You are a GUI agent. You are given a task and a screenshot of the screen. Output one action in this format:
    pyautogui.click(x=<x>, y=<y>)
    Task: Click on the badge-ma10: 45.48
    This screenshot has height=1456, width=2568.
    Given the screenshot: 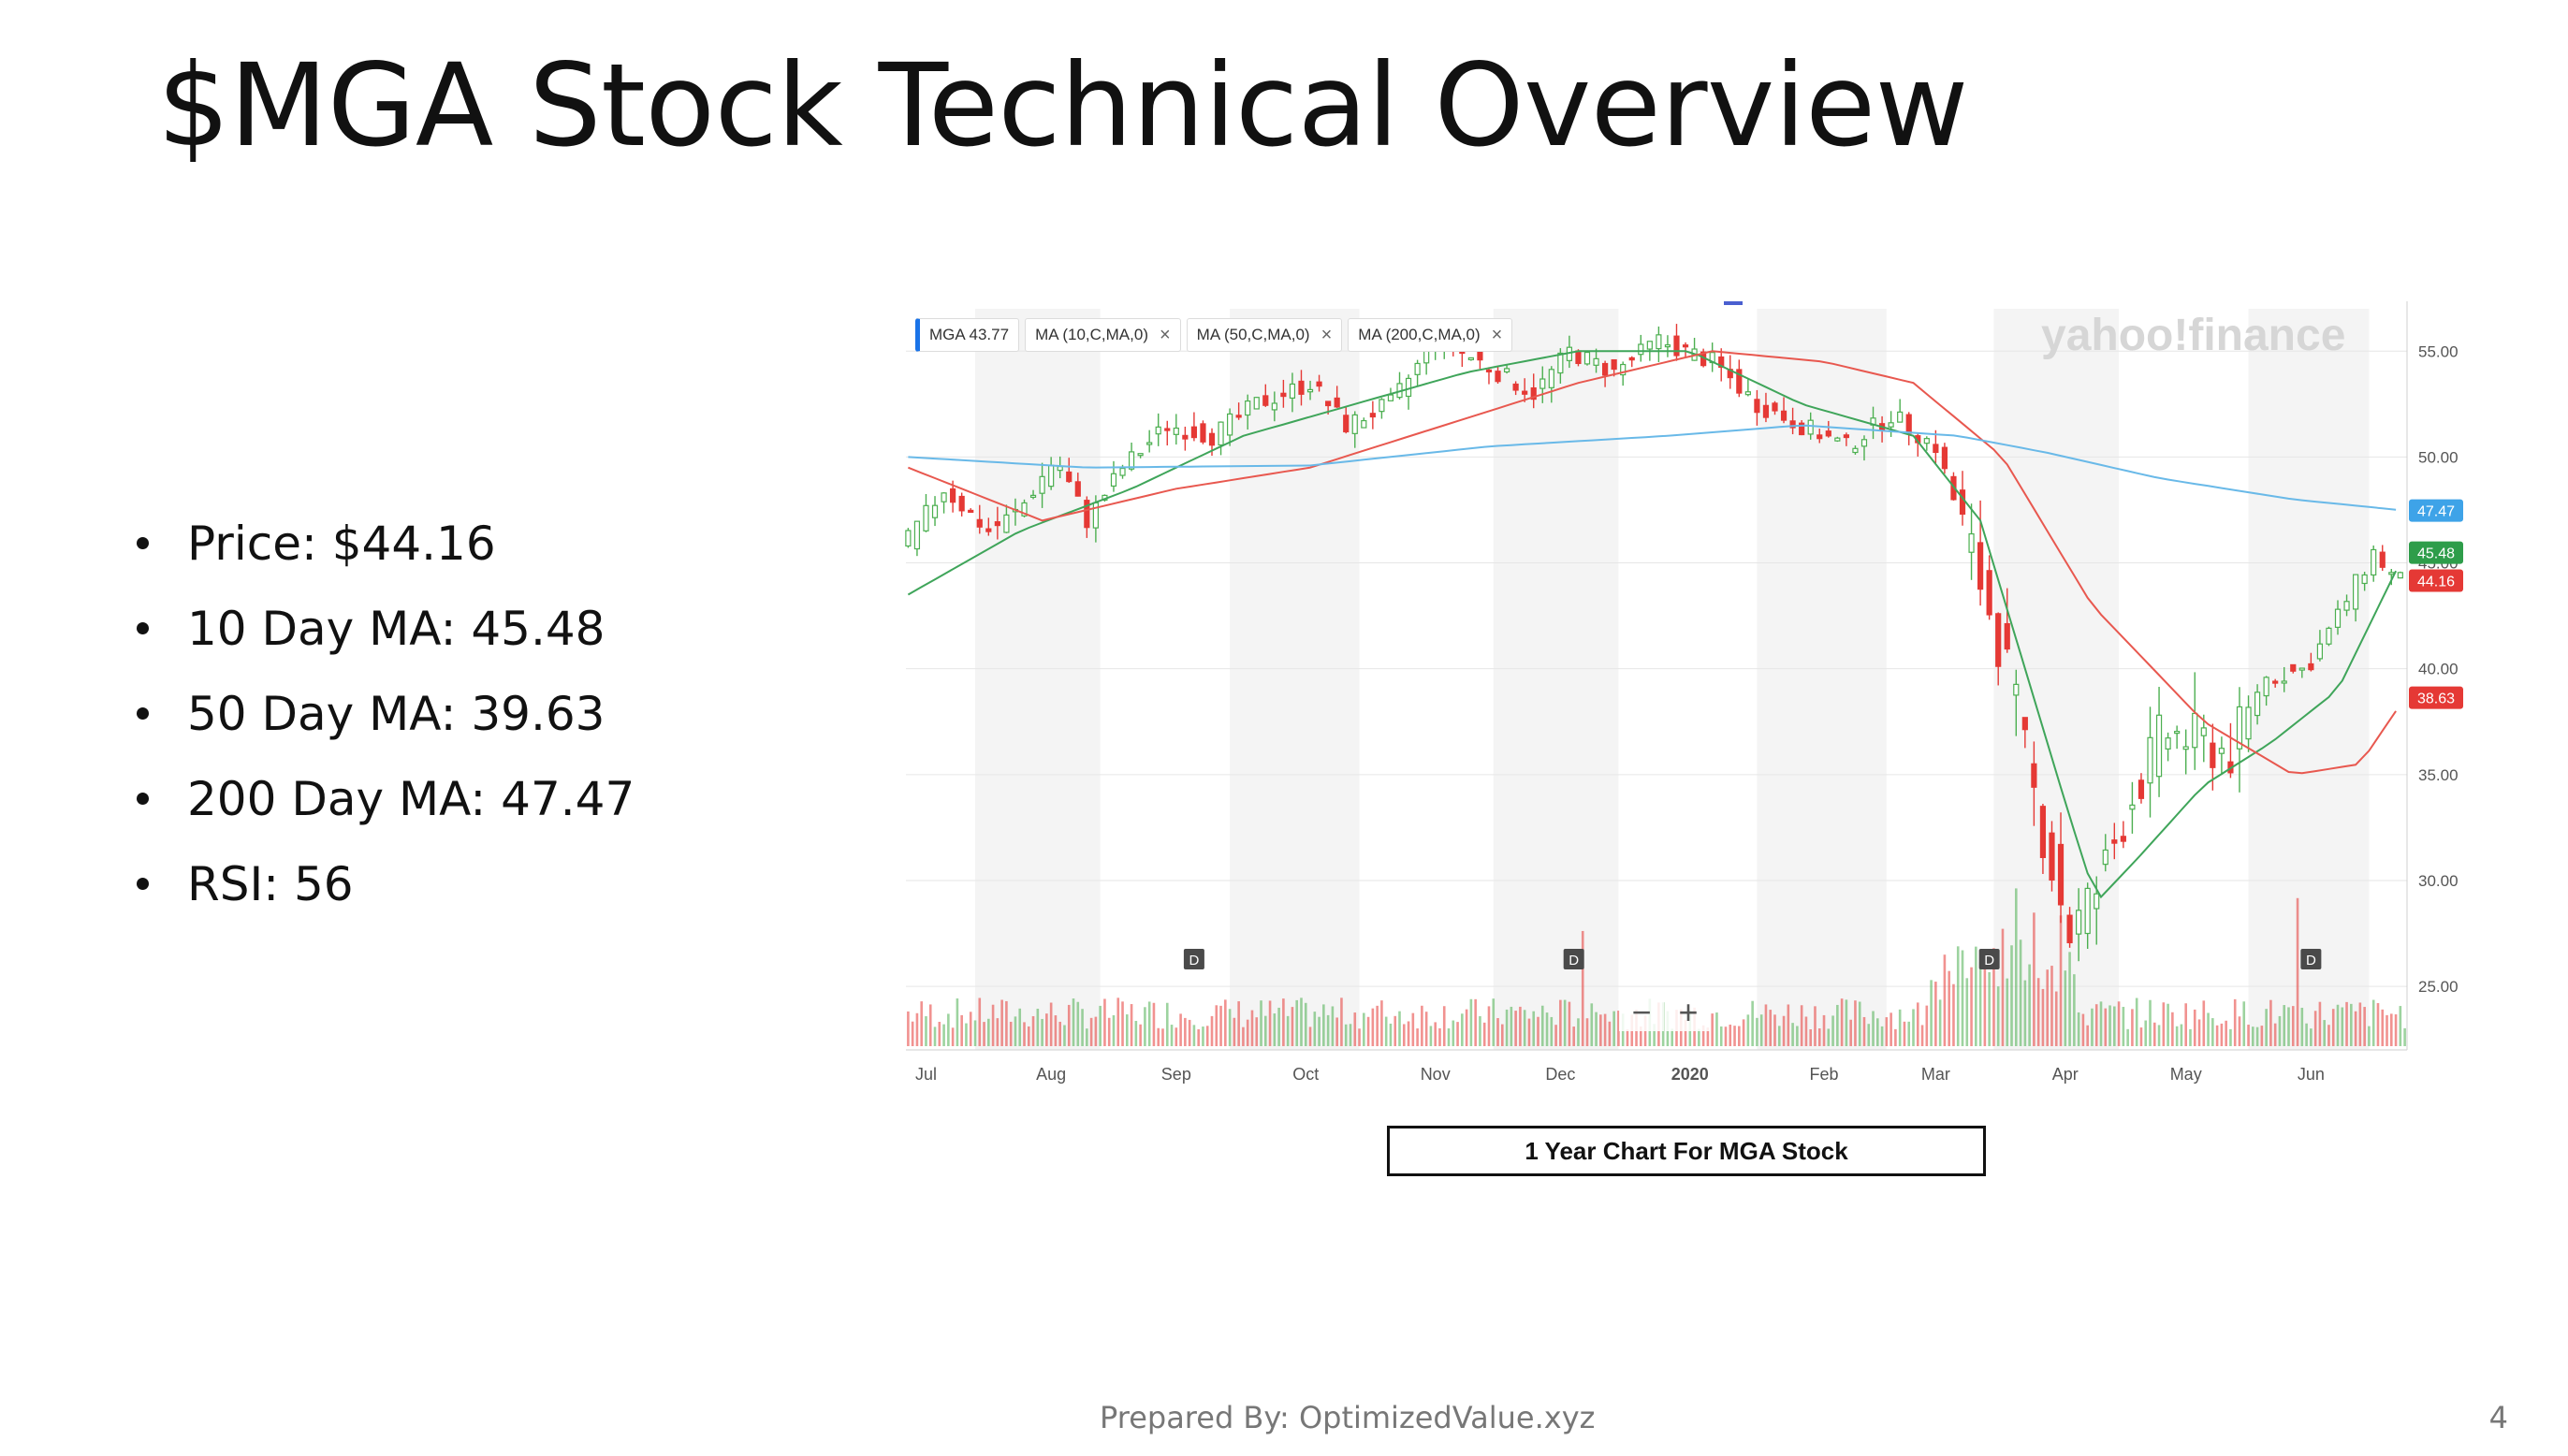 What is the action you would take?
    pyautogui.click(x=2436, y=554)
    